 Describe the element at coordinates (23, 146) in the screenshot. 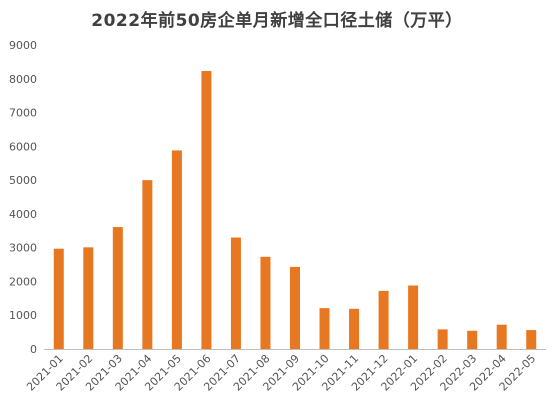

I see `y-tick-label: 6000` at that location.